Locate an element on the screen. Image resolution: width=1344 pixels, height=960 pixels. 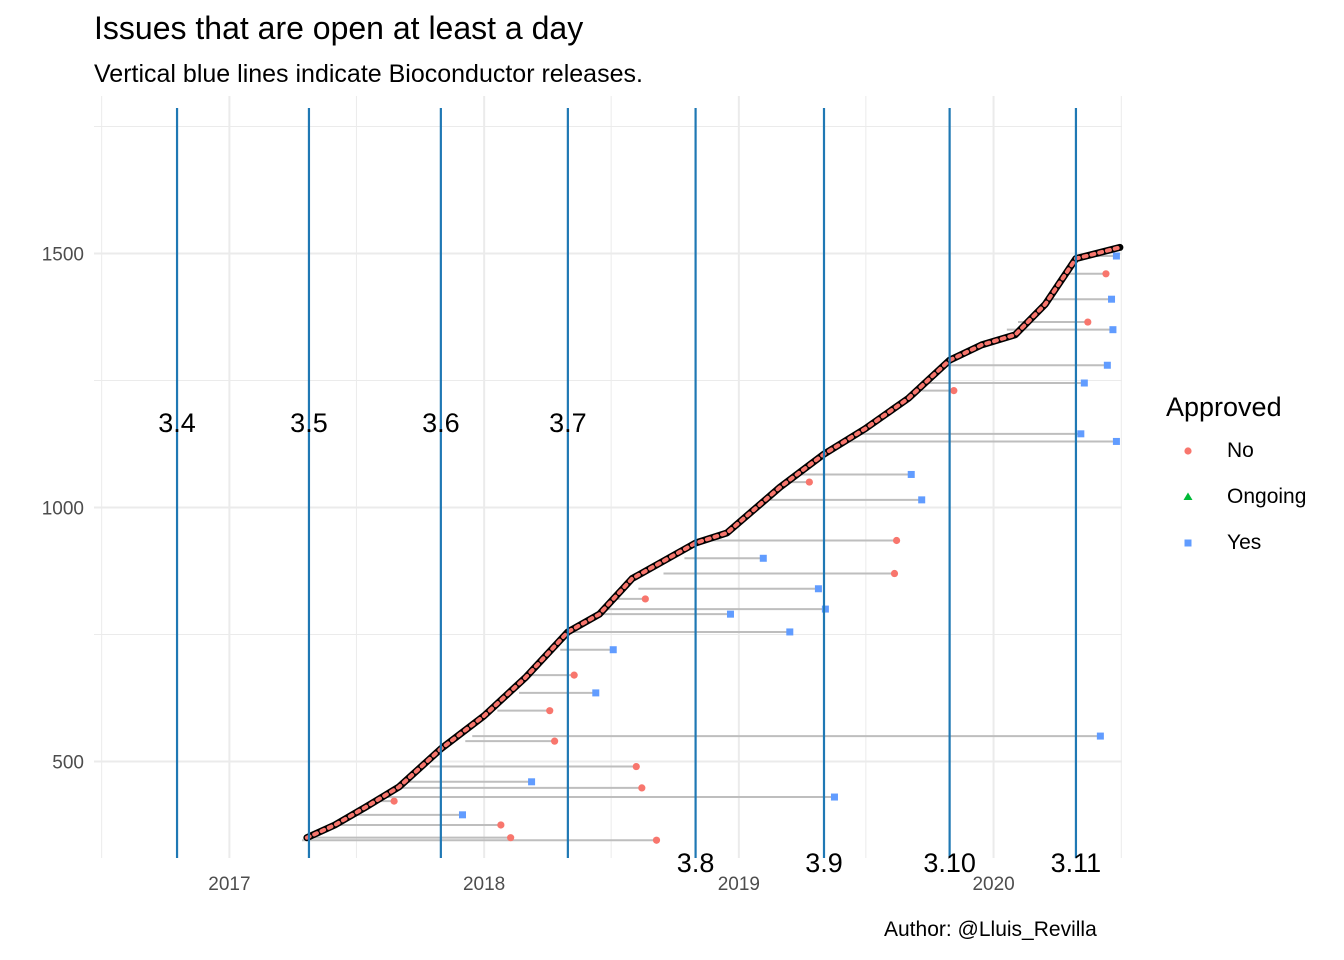
y-tick-label: 500 is located at coordinates (68, 762).